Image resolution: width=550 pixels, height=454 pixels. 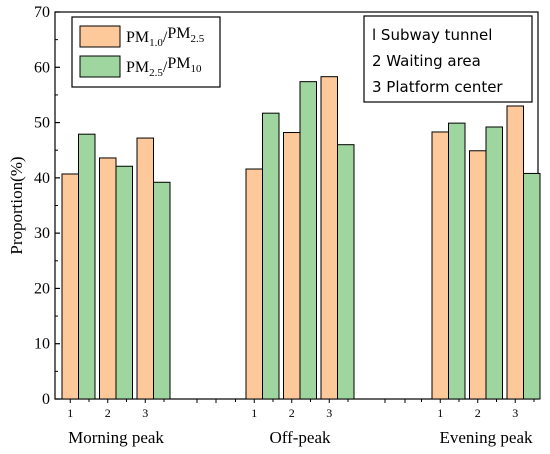 I want to click on bar-pm1-pm25-g2-c1, so click(x=254, y=284).